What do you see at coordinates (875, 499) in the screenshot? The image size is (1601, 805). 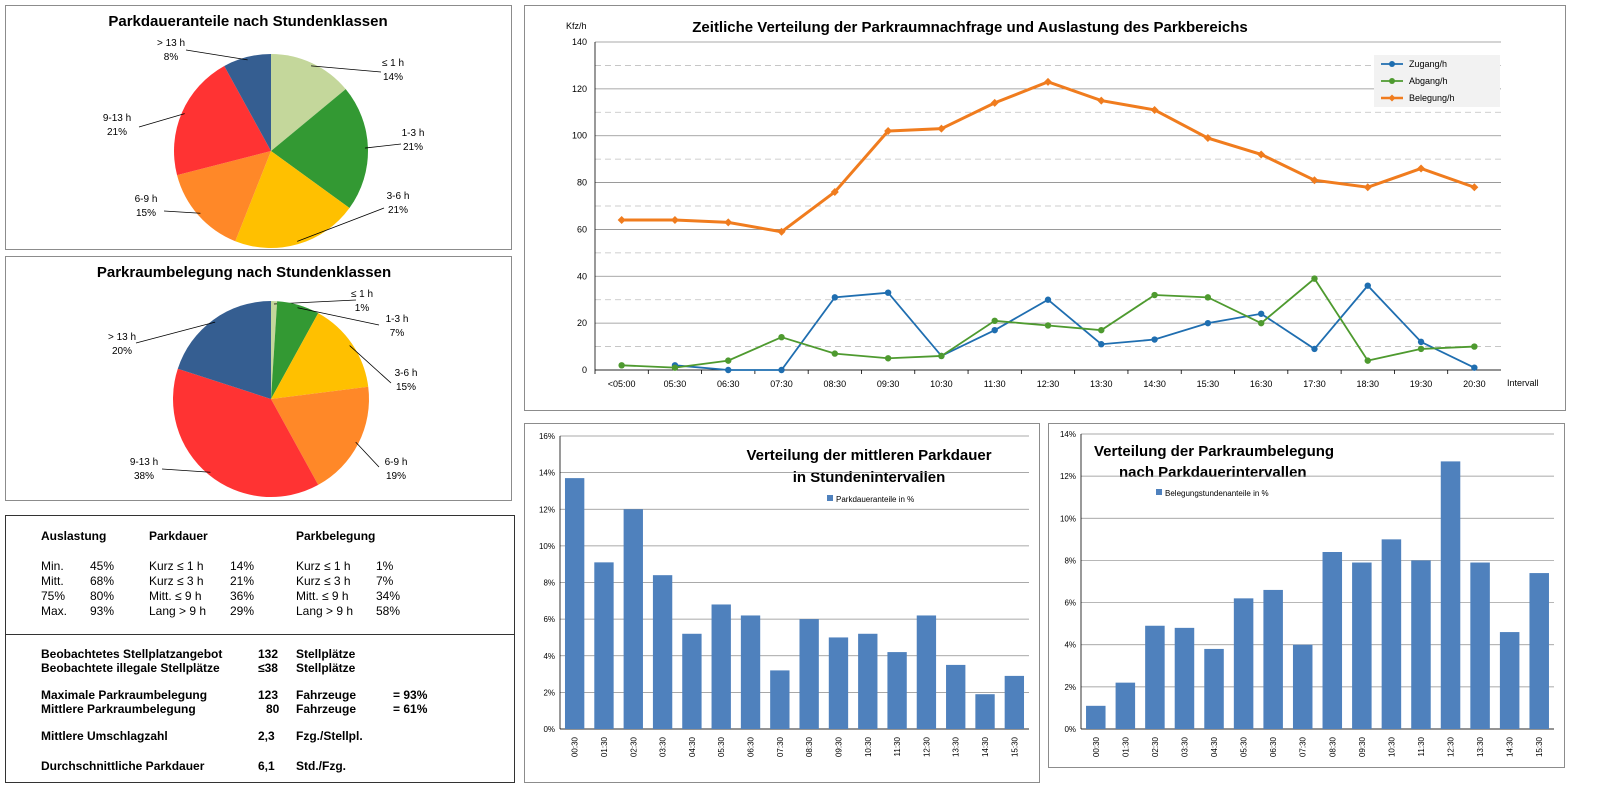 I see `legend-label: Parkdaueranteile in %` at bounding box center [875, 499].